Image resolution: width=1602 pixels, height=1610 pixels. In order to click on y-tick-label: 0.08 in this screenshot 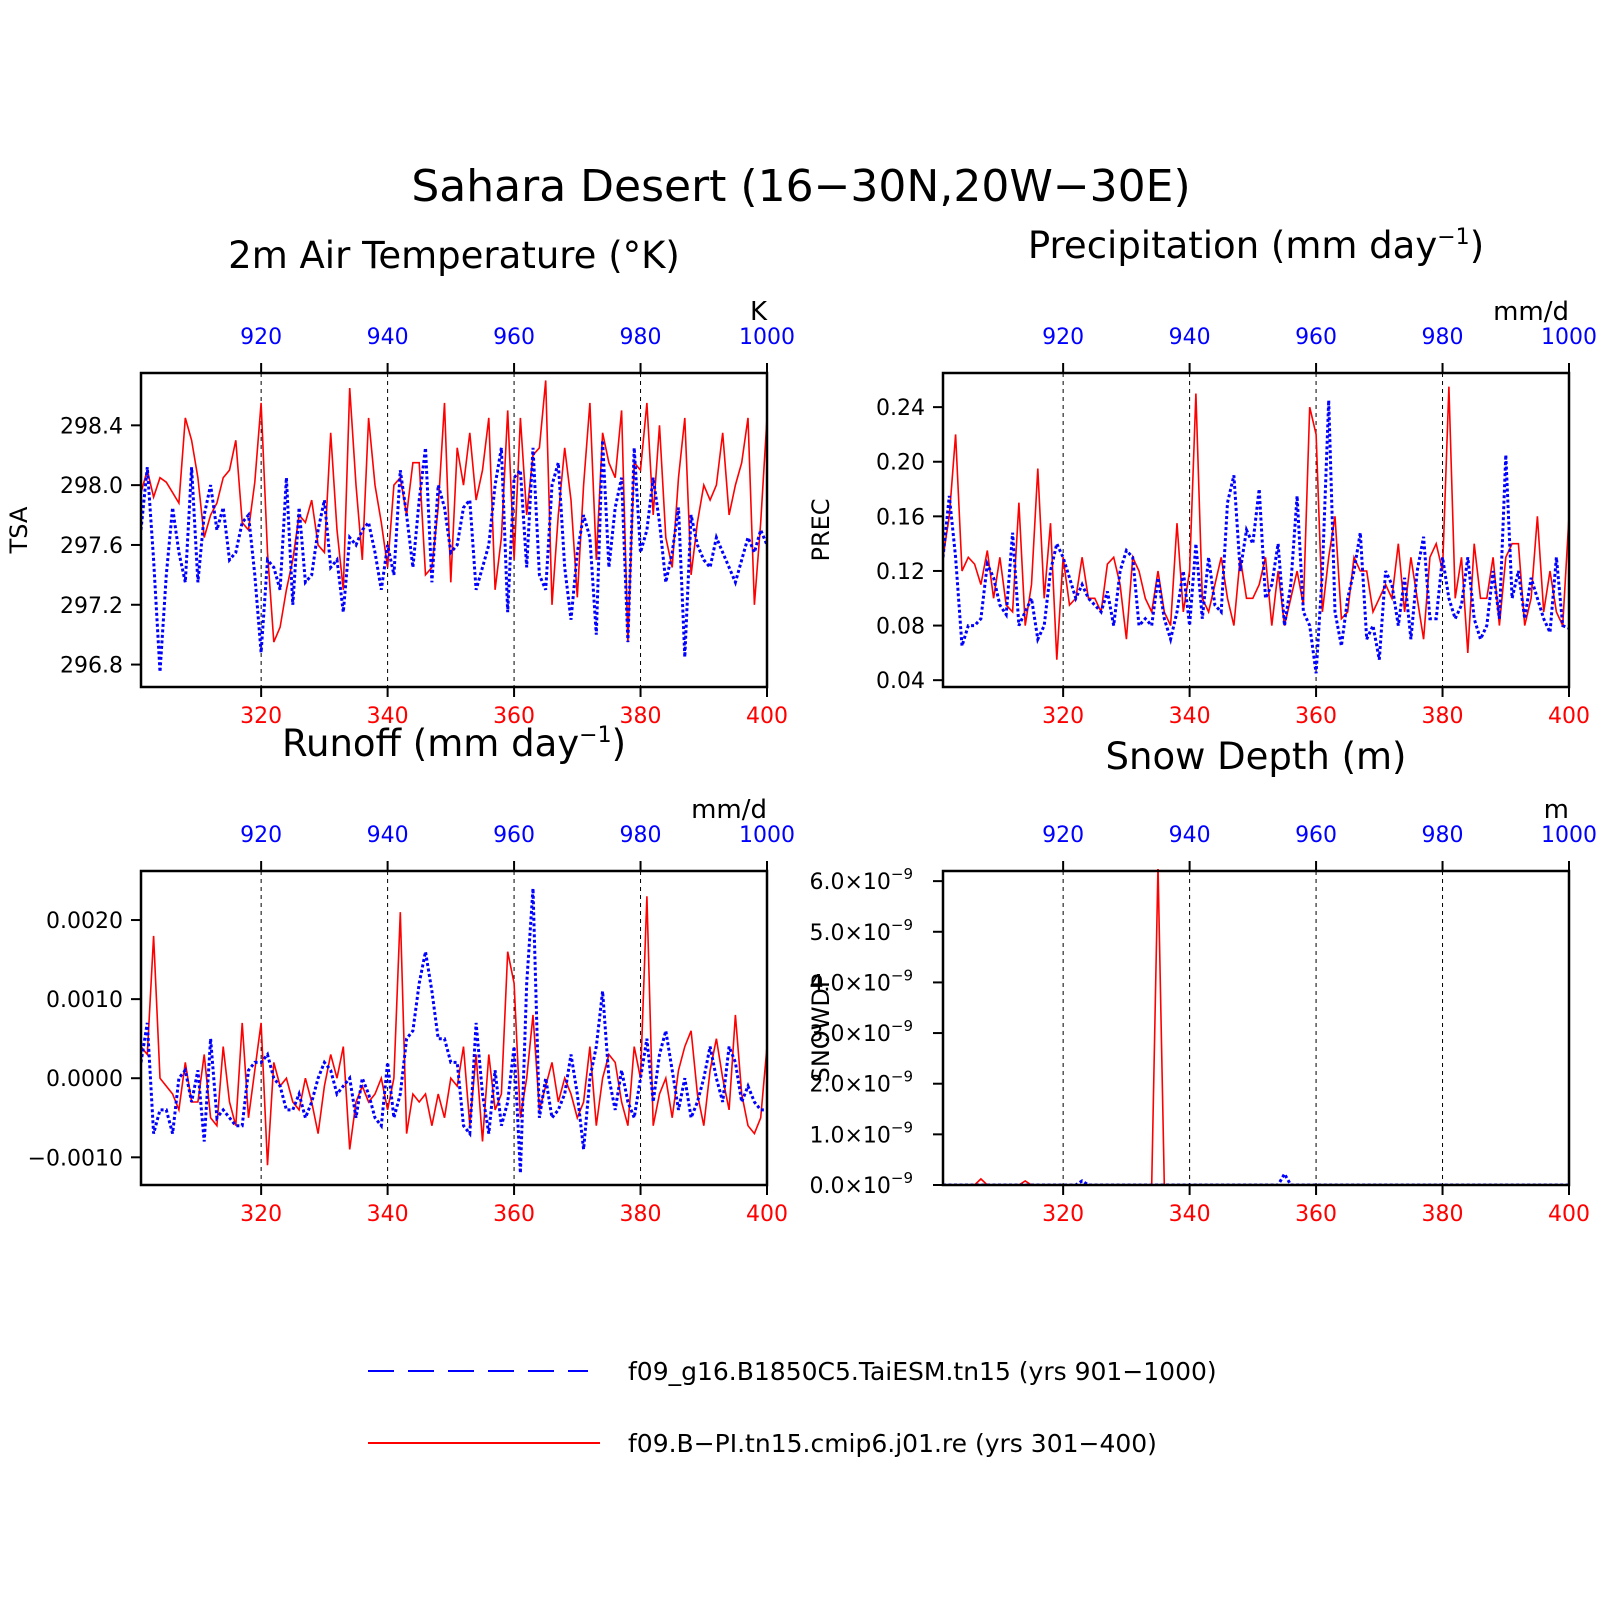, I will do `click(900, 627)`.